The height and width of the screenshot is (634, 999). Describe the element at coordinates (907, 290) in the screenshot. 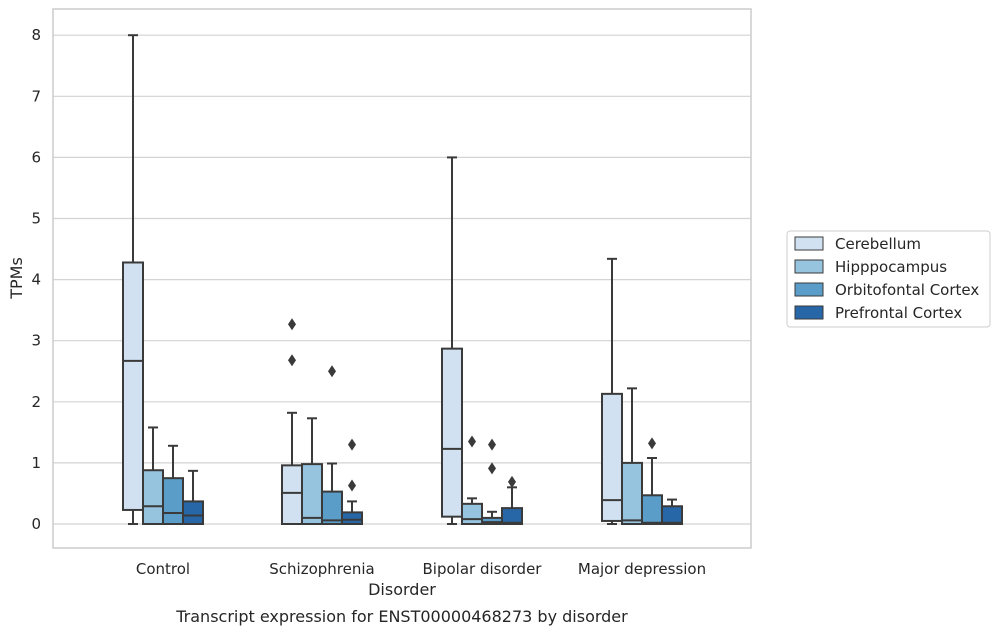

I see `legend-label: Orbitofontal Cortex` at that location.